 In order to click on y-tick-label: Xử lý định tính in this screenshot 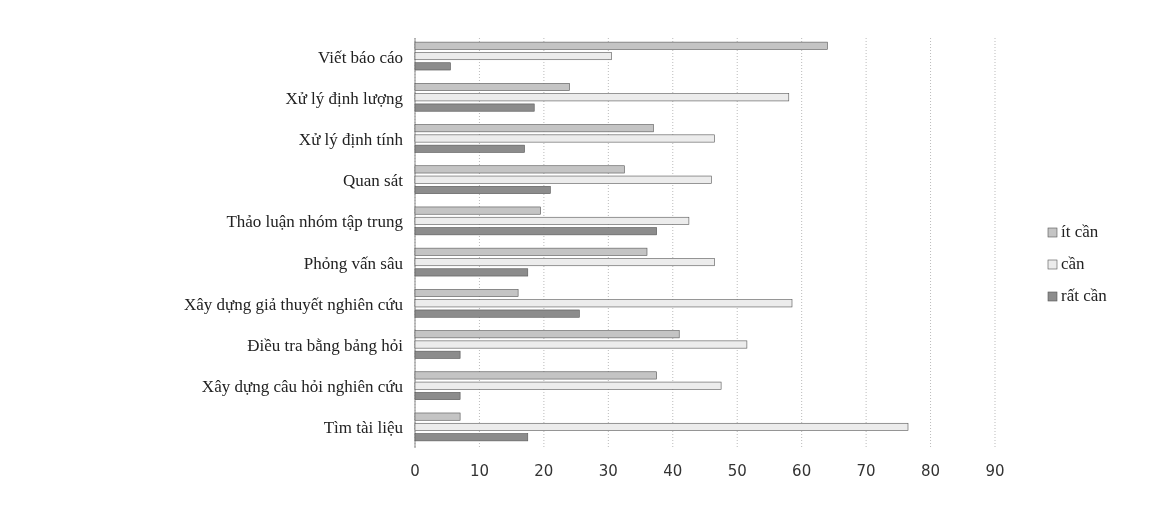, I will do `click(351, 139)`.